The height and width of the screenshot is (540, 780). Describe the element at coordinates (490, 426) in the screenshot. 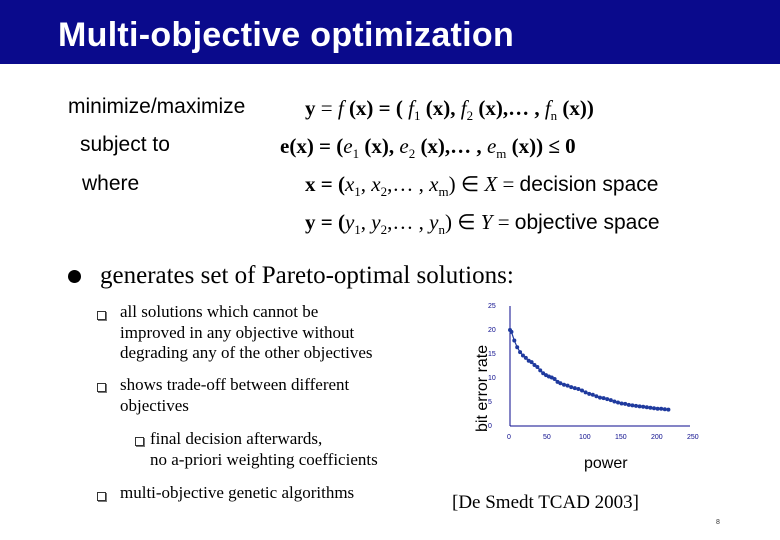

I see `y-tick-label: 0` at that location.